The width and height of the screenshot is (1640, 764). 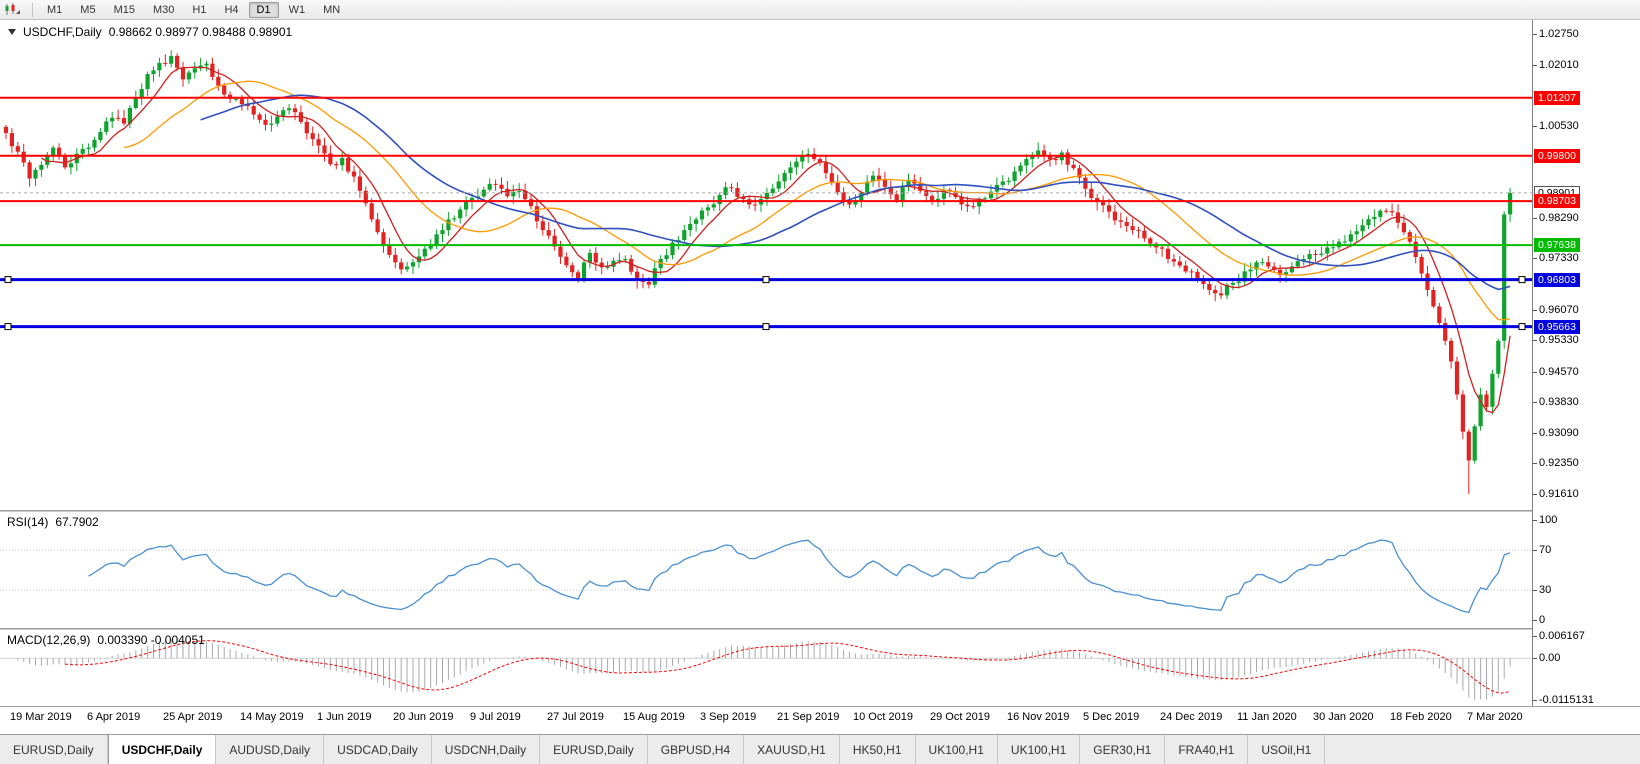 What do you see at coordinates (272, 717) in the screenshot?
I see `date-axis-label: 14 May 2019` at bounding box center [272, 717].